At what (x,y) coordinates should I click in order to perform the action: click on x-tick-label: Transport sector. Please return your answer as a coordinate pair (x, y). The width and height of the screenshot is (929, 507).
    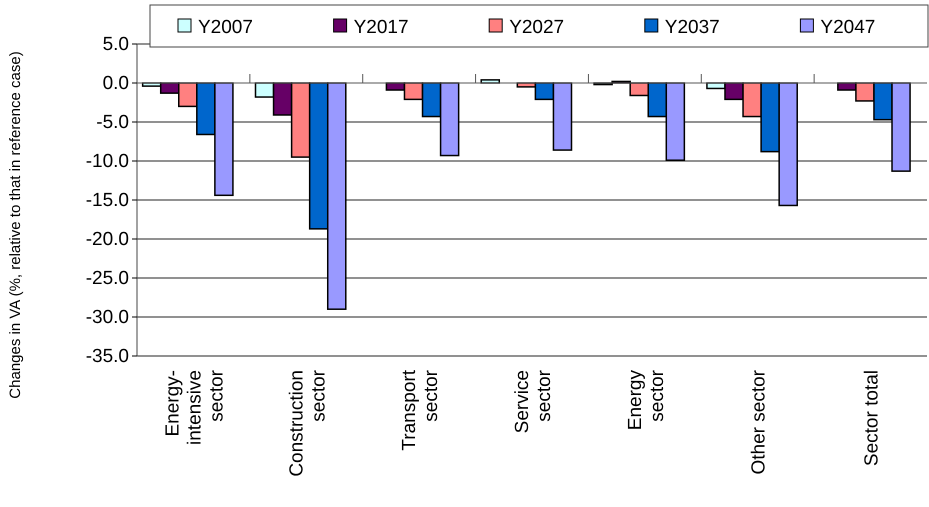
    Looking at the image, I should click on (420, 410).